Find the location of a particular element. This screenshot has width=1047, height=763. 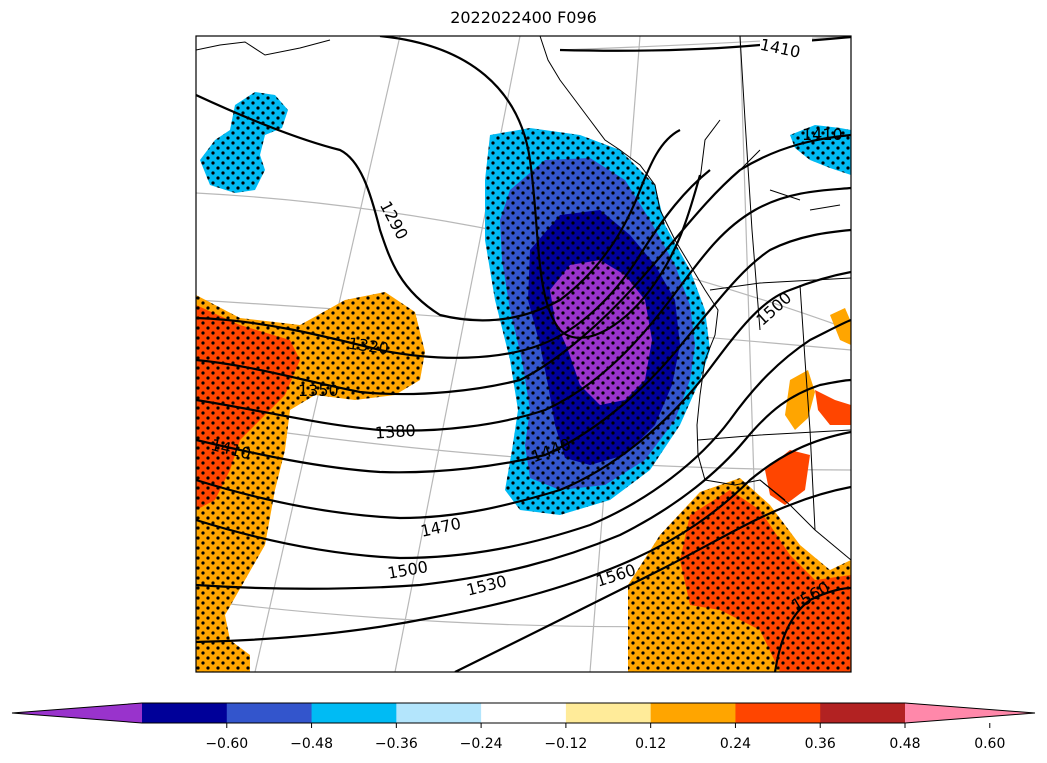

colorbar-tick-label: −0.12 is located at coordinates (565, 744).